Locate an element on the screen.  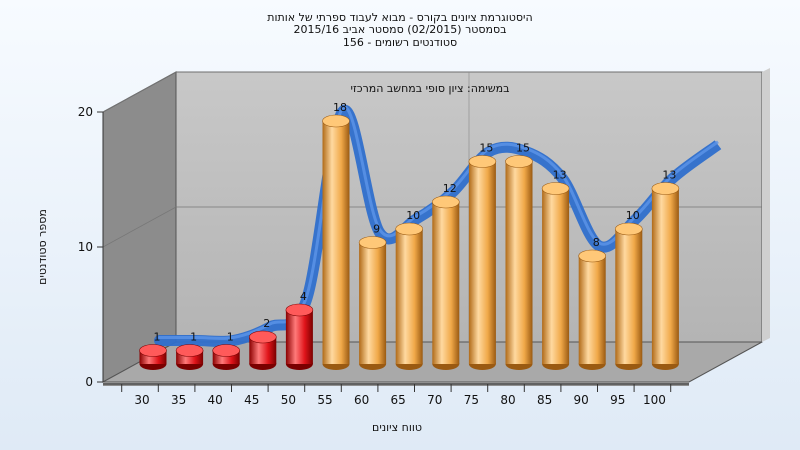
back-wall-edge is located at coordinates (766, 205).